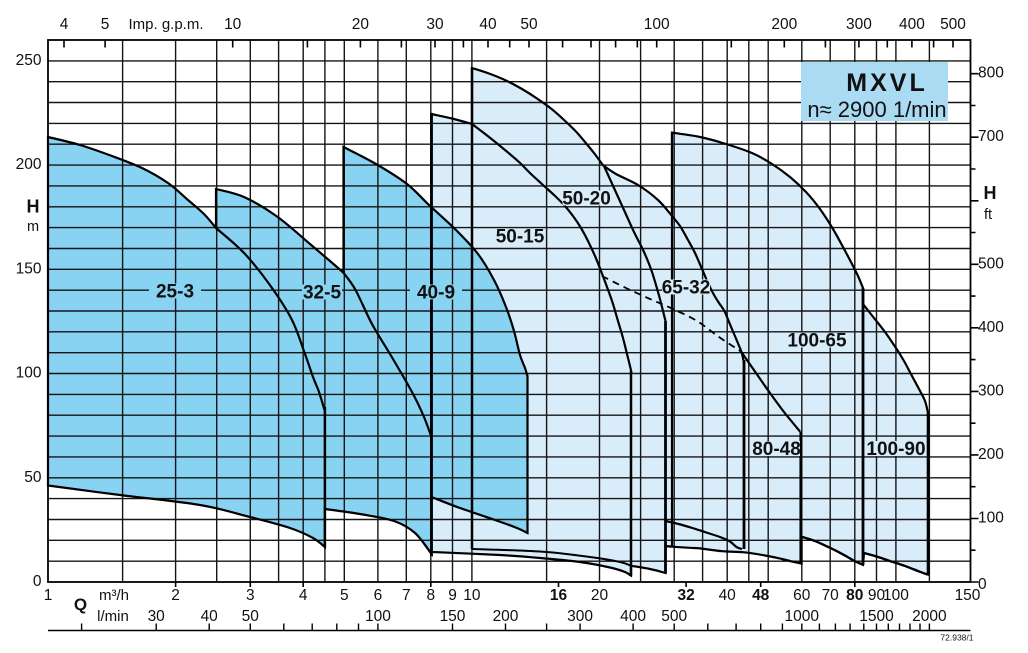 Image resolution: width=1028 pixels, height=653 pixels. Describe the element at coordinates (165, 24) in the screenshot. I see `svg-text: Imp. g.p.m.` at that location.